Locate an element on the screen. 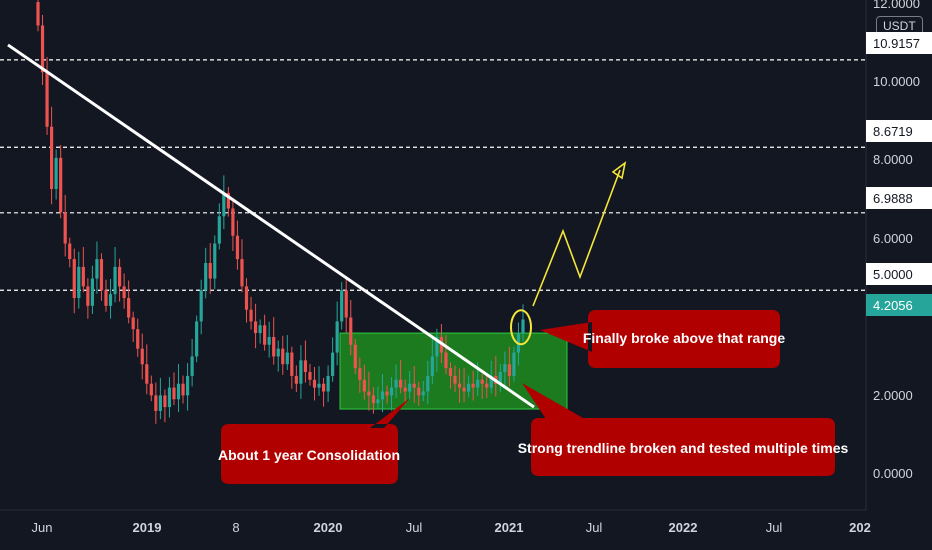 This screenshot has width=932, height=550. price-level-tag: 8.6719 is located at coordinates (899, 131).